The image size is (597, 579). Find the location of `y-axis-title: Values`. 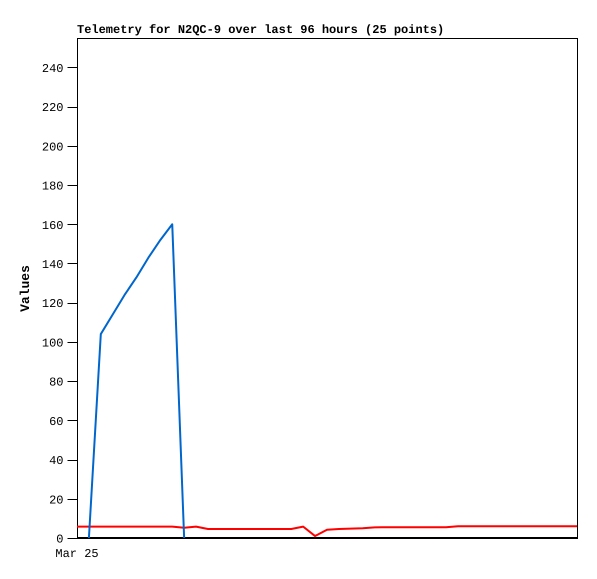

y-axis-title: Values is located at coordinates (25, 288).